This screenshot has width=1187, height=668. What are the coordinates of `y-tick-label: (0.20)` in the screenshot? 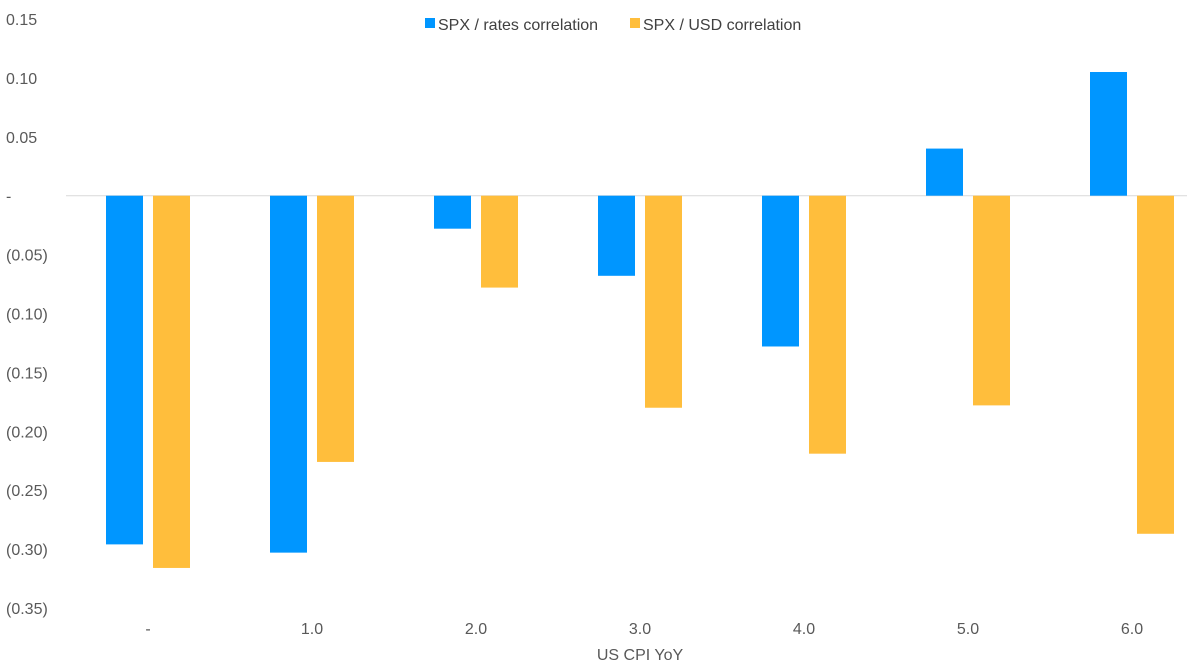 It's located at (27, 432).